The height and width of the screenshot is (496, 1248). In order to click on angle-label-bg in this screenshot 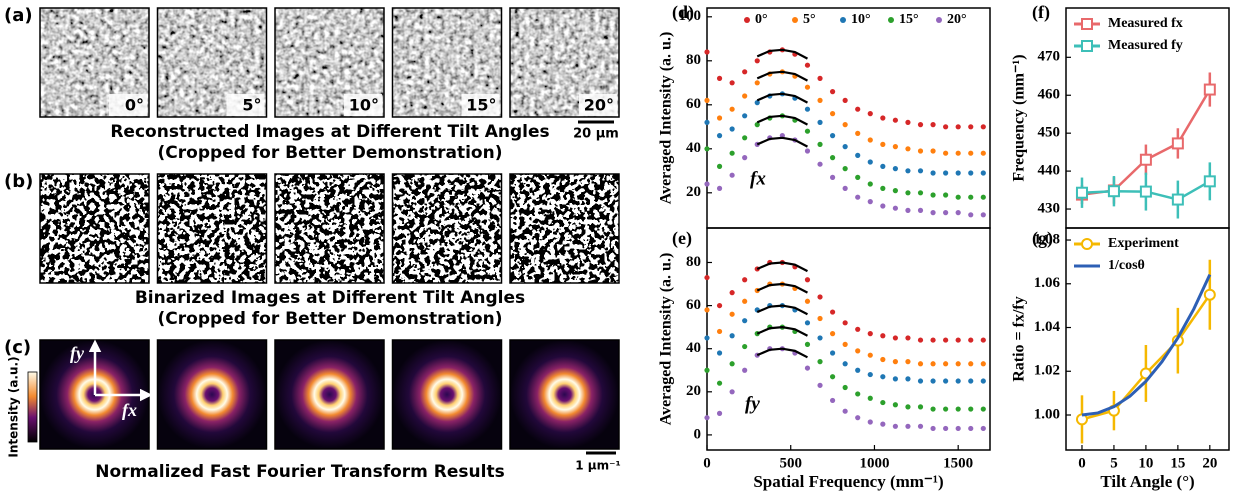, I will do `click(480, 105)`.